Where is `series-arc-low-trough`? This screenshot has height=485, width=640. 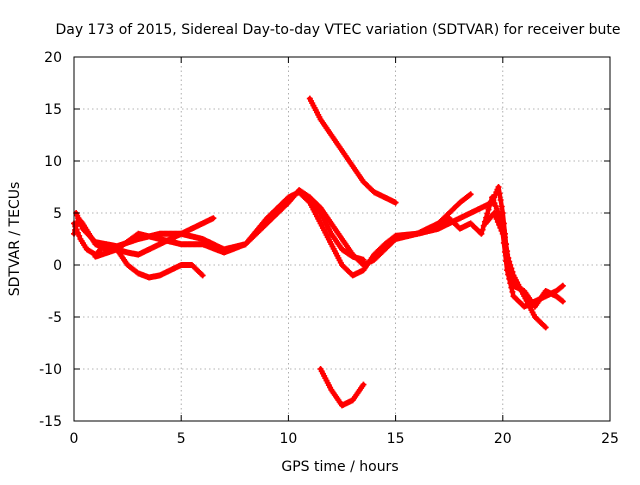 series-arc-low-trough is located at coordinates (342, 387).